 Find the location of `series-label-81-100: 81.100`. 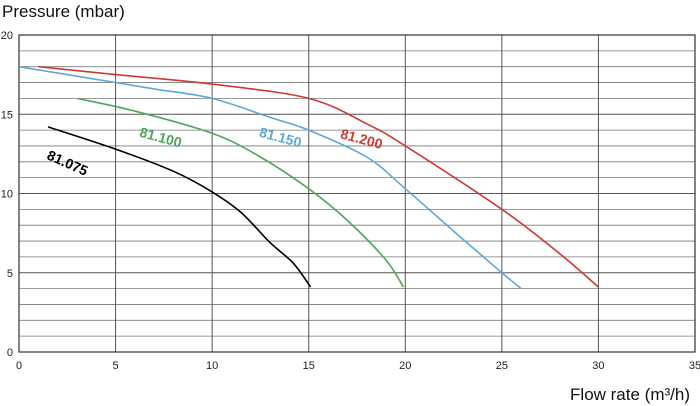

series-label-81-100: 81.100 is located at coordinates (161, 137).